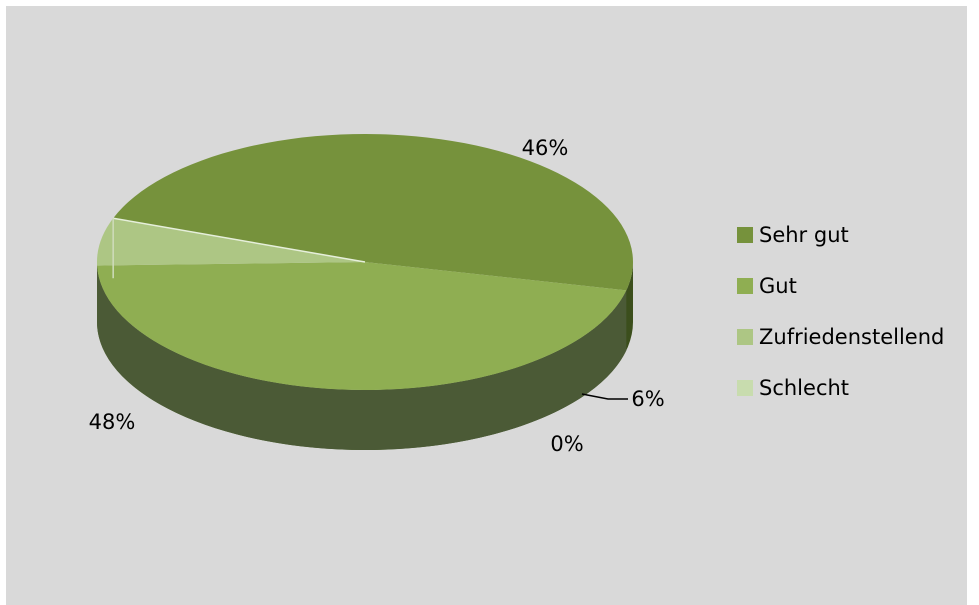  Describe the element at coordinates (804, 387) in the screenshot. I see `legend-label: Schlecht` at that location.